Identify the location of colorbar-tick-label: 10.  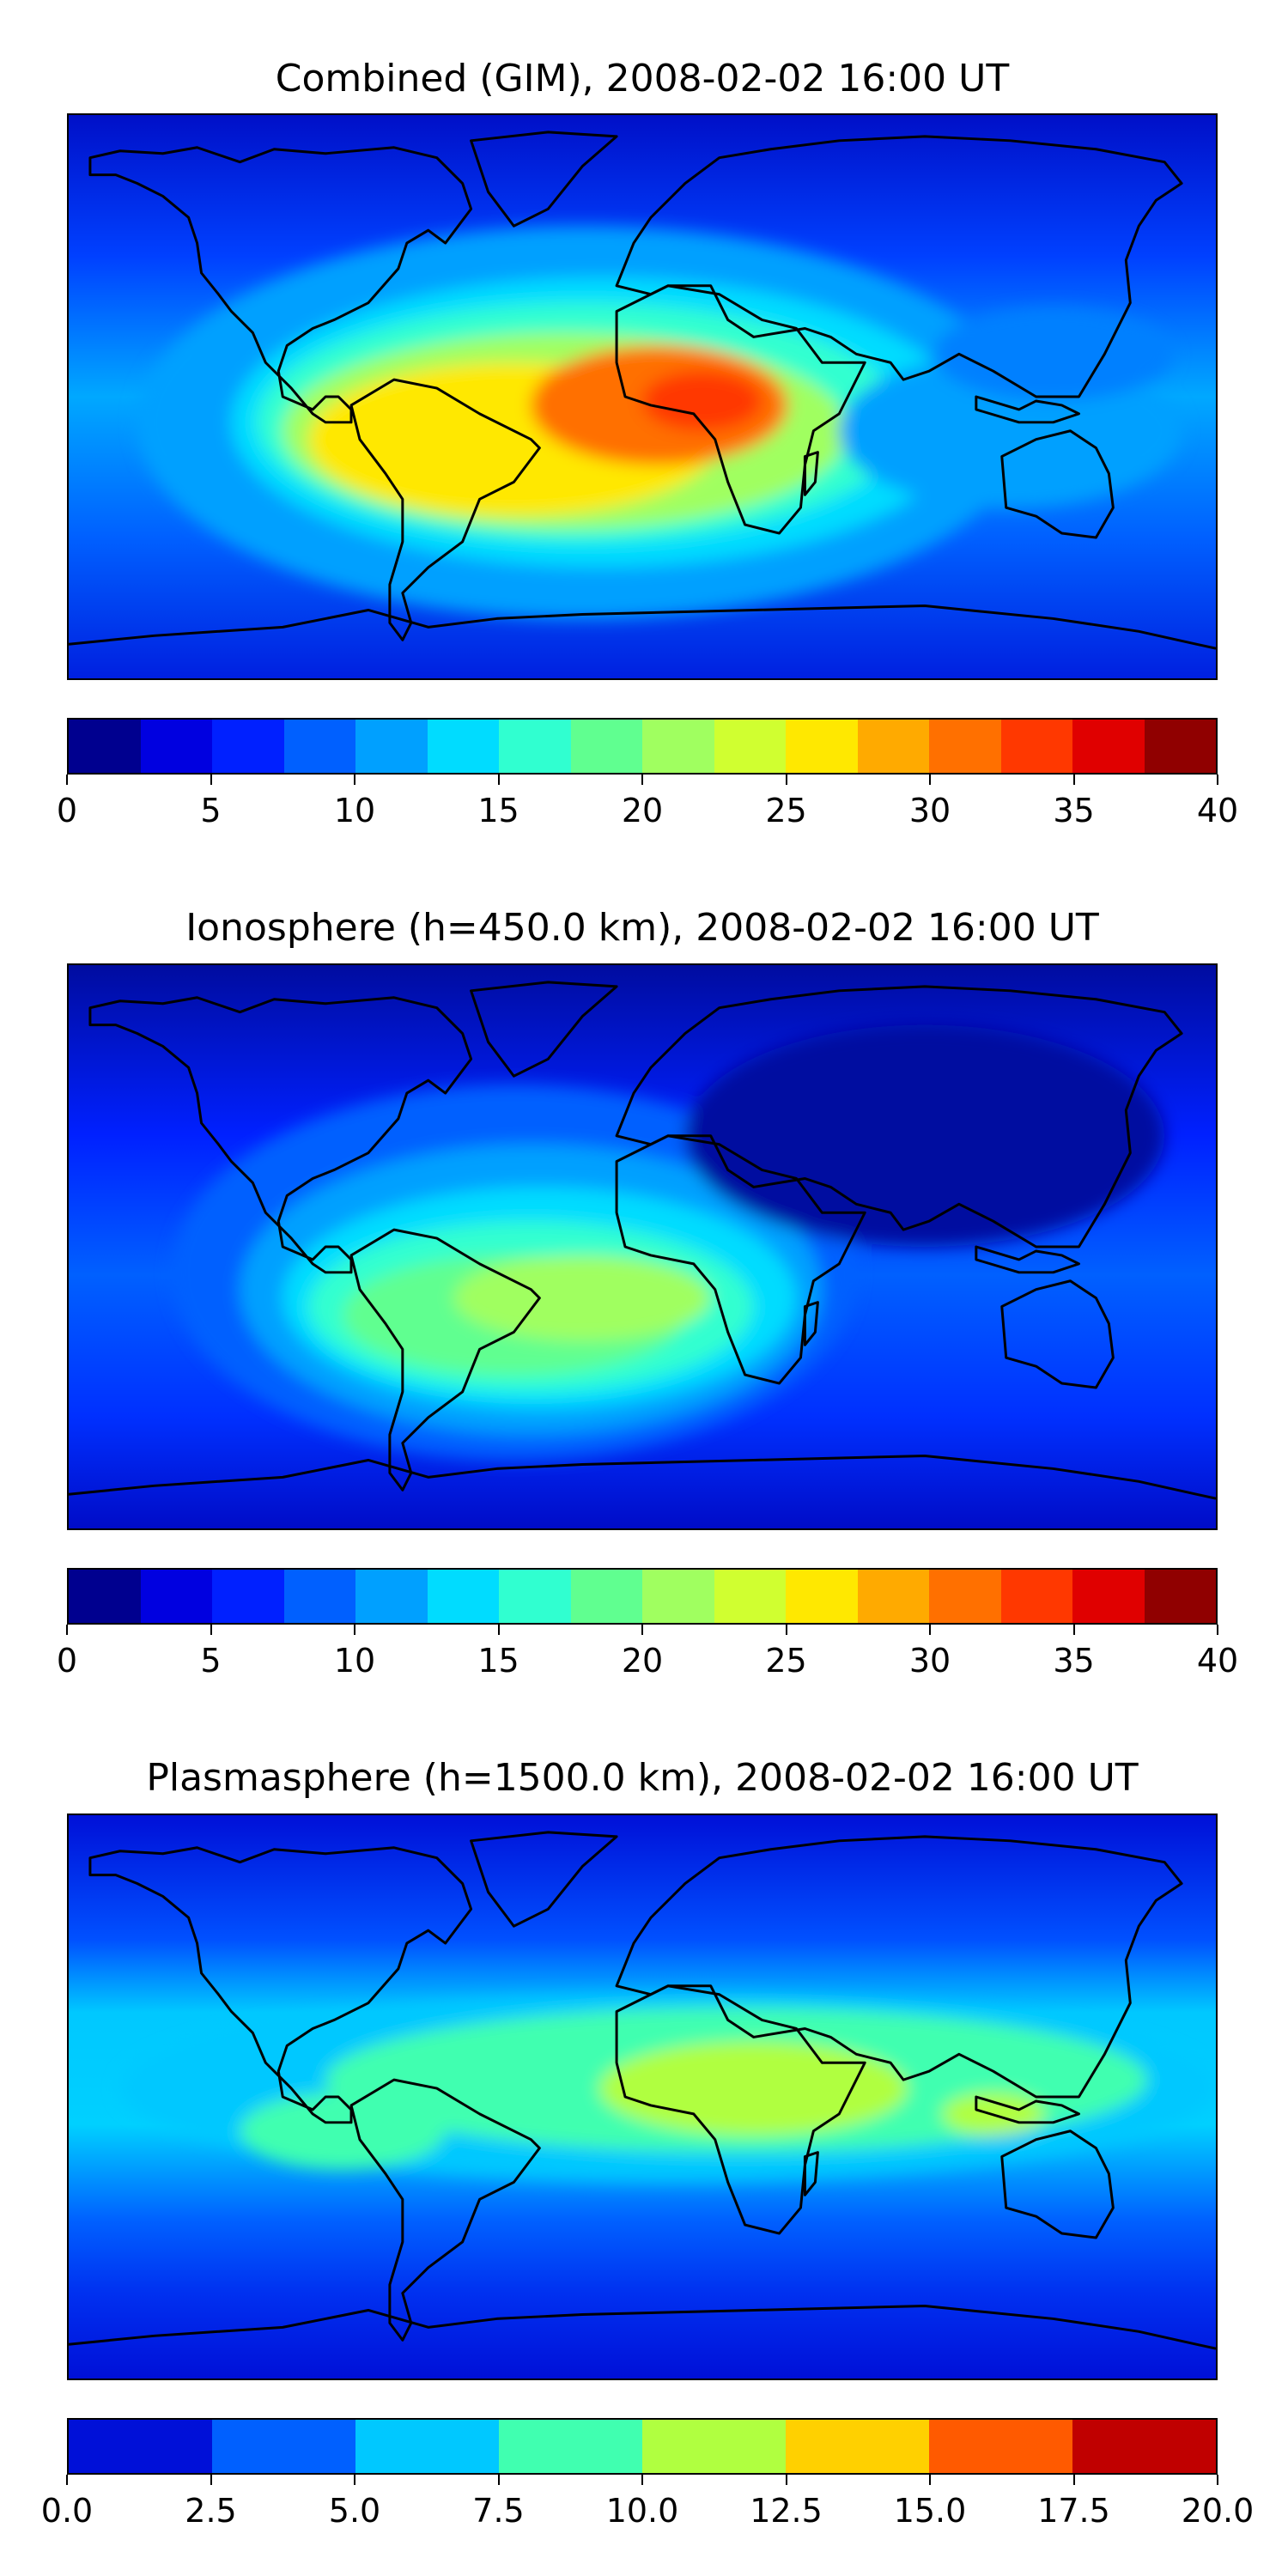
(355, 810).